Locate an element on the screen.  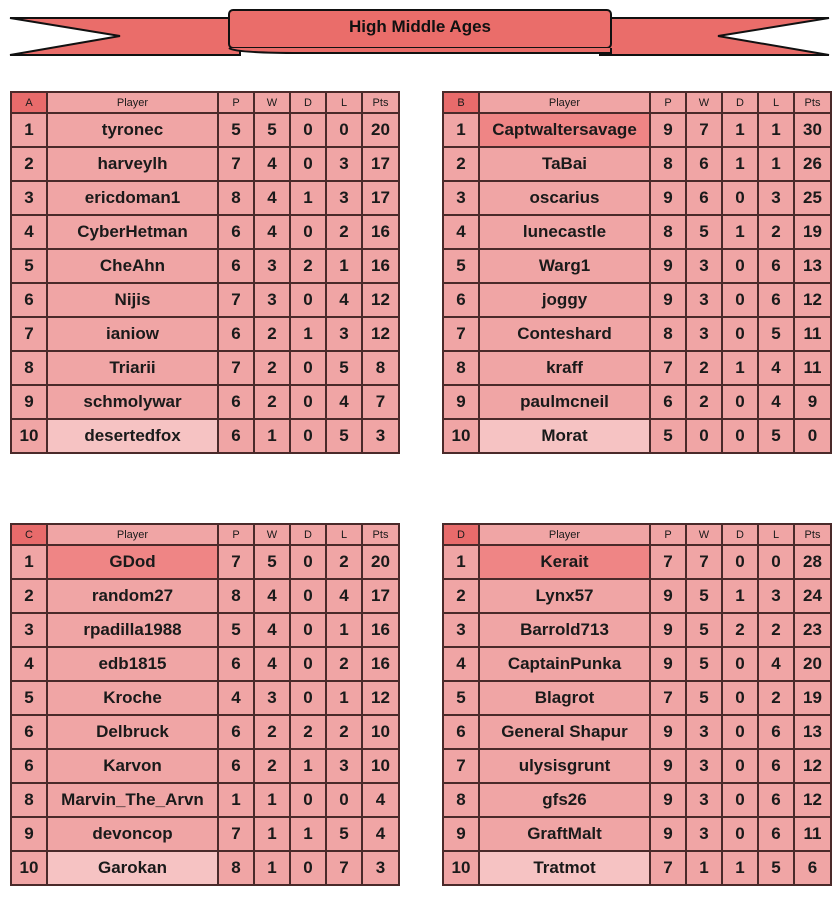
points-cell: 7 is located at coordinates (380, 402).